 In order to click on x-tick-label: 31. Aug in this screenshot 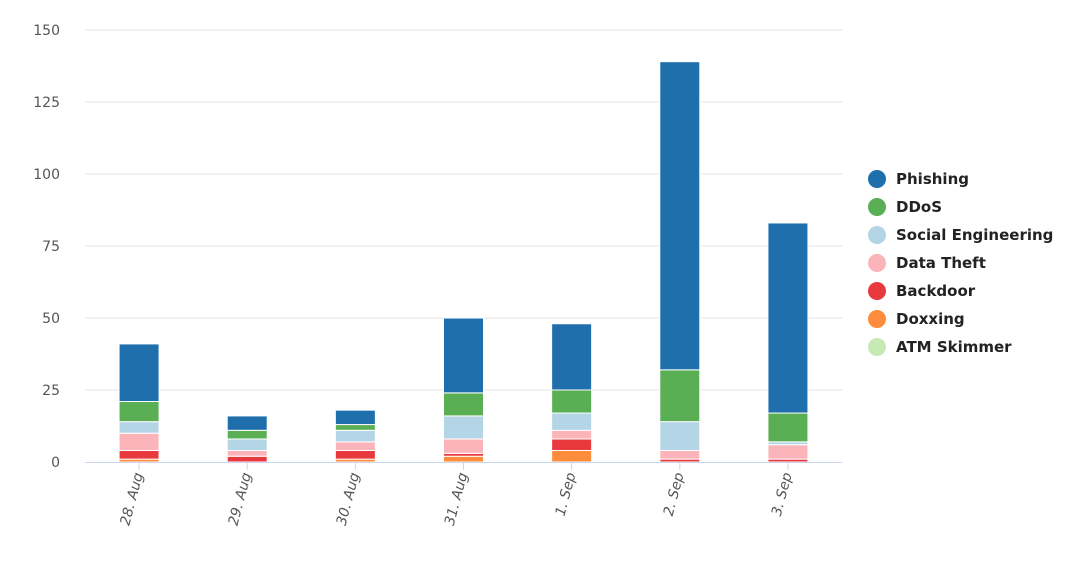, I will do `click(456, 499)`.